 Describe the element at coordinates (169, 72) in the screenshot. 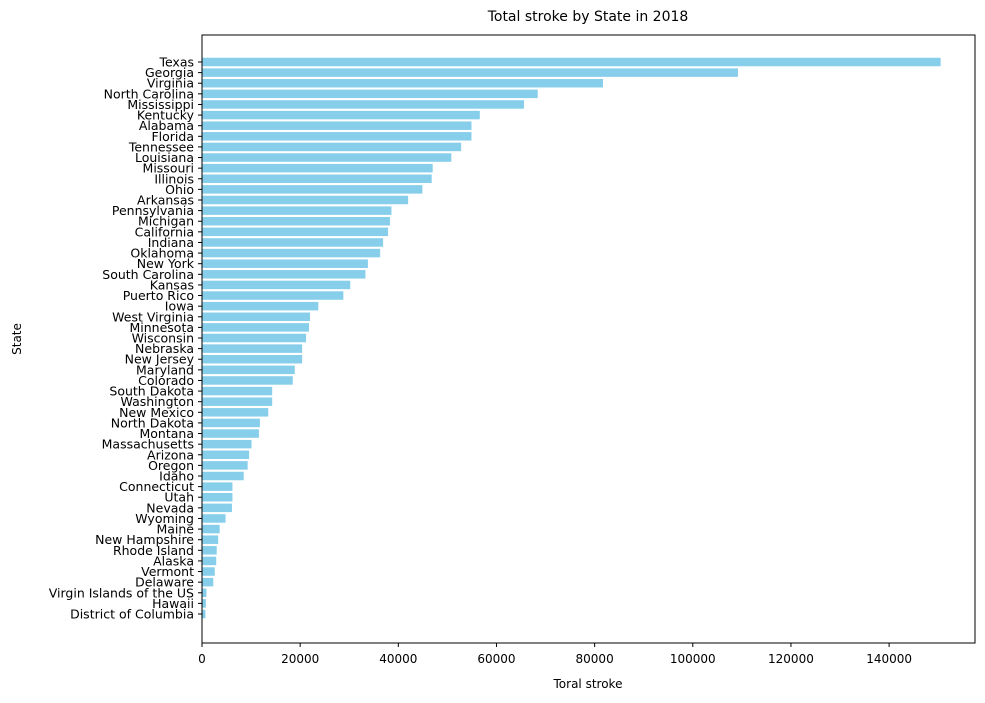

I see `y-tick-label: Georgia` at that location.